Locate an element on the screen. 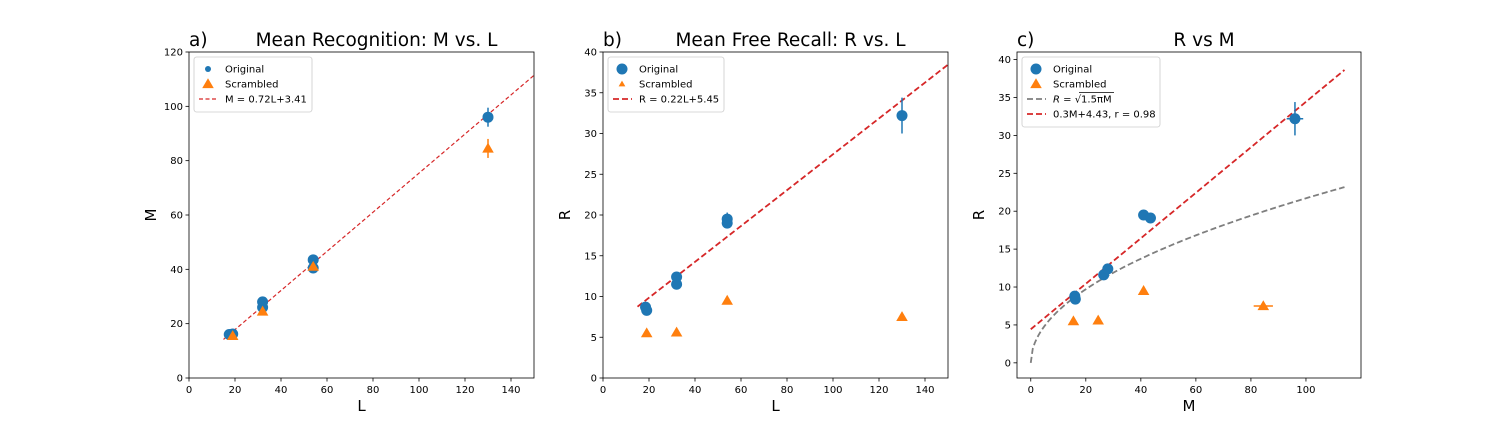 The height and width of the screenshot is (432, 1512). panel-letter: b) is located at coordinates (612, 40).